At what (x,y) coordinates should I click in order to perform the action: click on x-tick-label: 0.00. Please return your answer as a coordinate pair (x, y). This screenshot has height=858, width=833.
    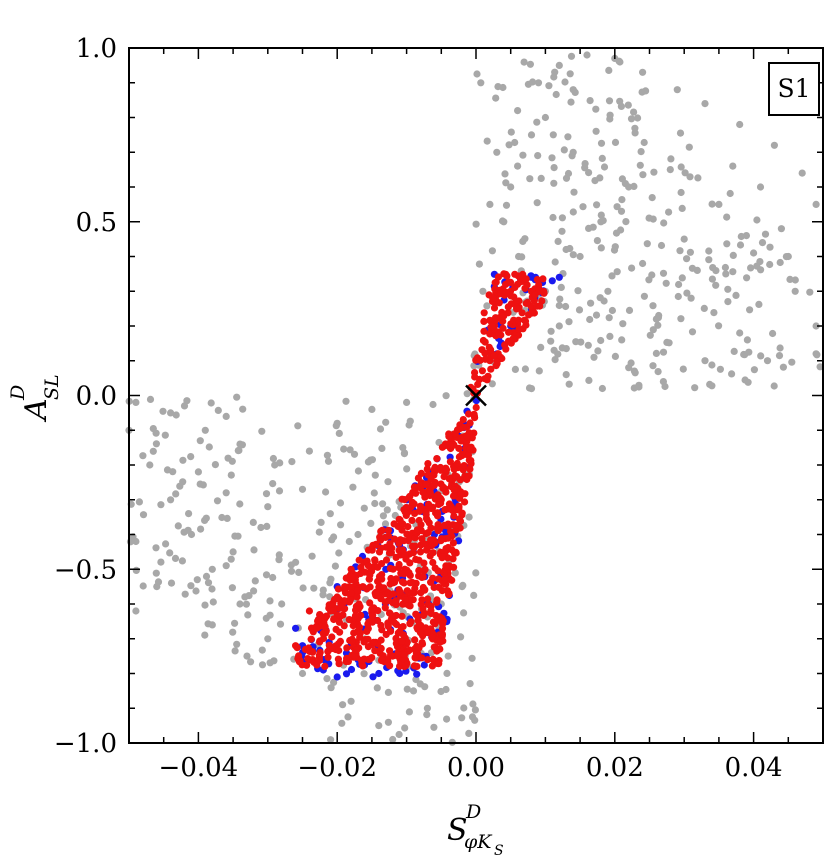
    Looking at the image, I should click on (476, 768).